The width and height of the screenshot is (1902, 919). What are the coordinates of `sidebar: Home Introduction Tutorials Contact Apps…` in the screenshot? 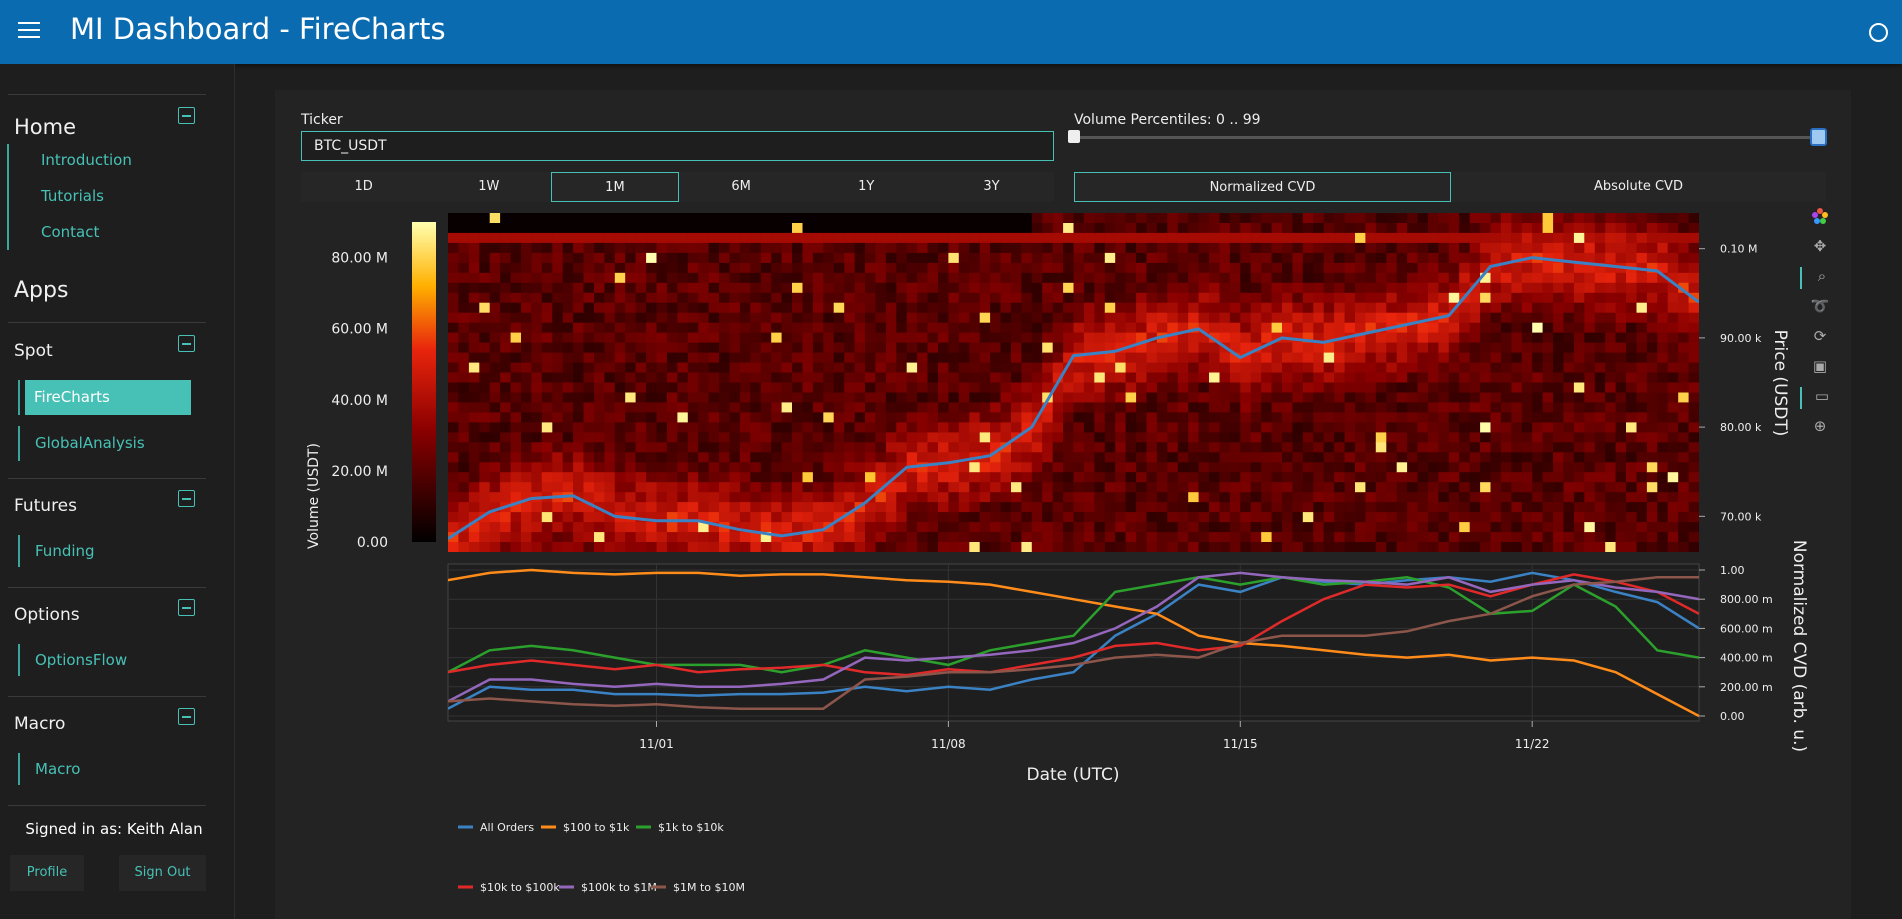 It's located at (117, 491).